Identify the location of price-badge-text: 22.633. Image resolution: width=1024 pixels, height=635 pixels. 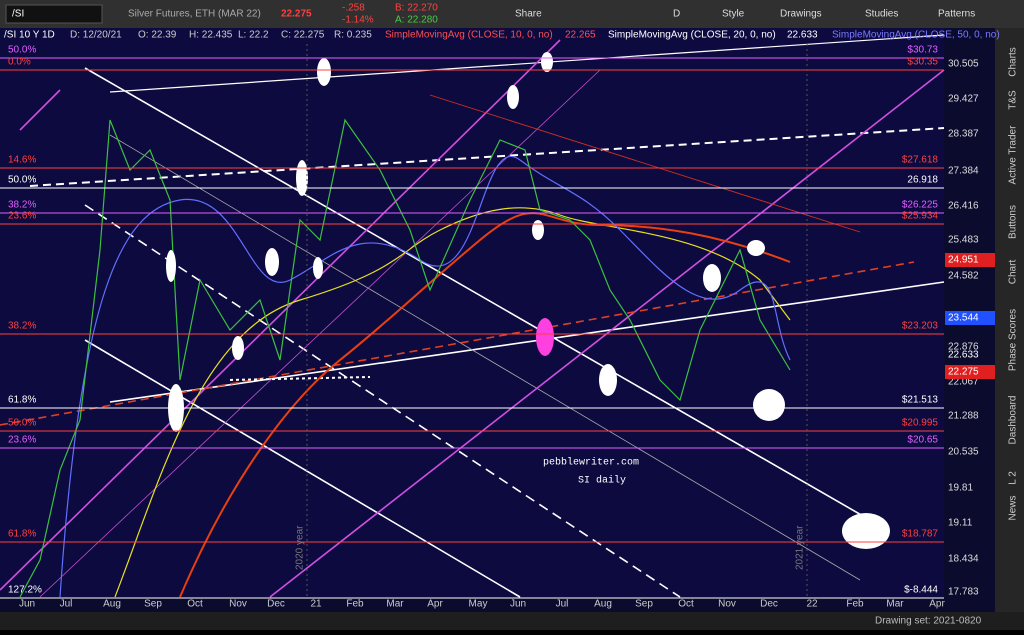
(963, 355).